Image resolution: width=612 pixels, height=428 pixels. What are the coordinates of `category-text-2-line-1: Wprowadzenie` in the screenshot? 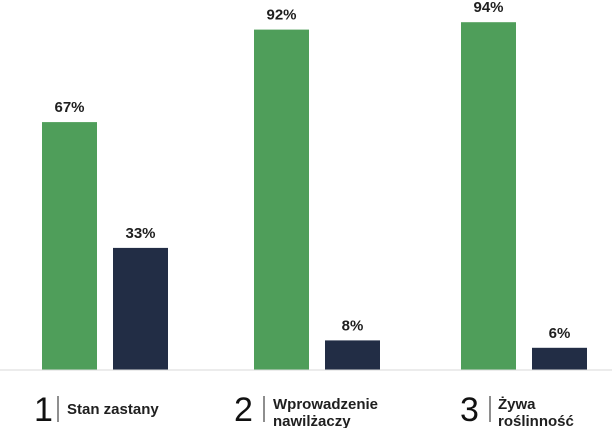 It's located at (325, 404).